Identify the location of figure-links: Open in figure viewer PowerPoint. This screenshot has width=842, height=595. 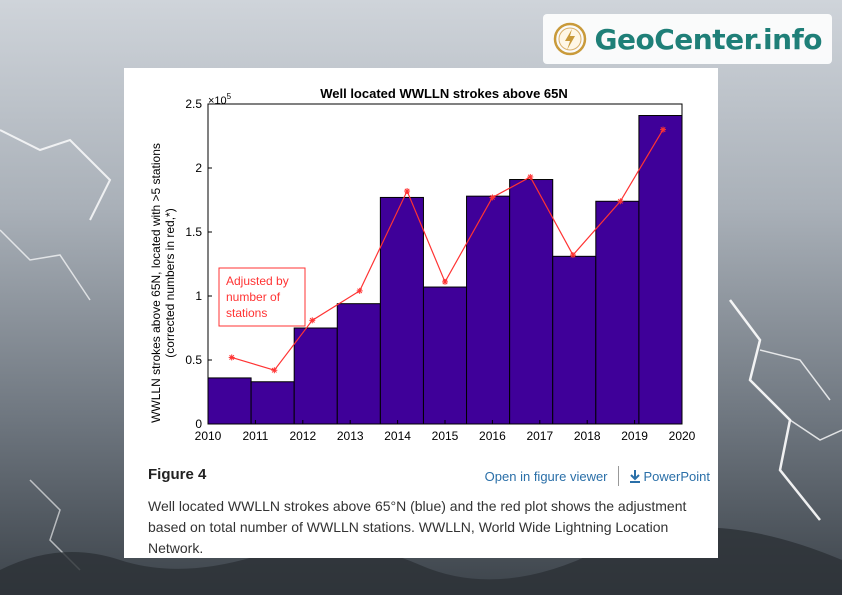
(597, 476).